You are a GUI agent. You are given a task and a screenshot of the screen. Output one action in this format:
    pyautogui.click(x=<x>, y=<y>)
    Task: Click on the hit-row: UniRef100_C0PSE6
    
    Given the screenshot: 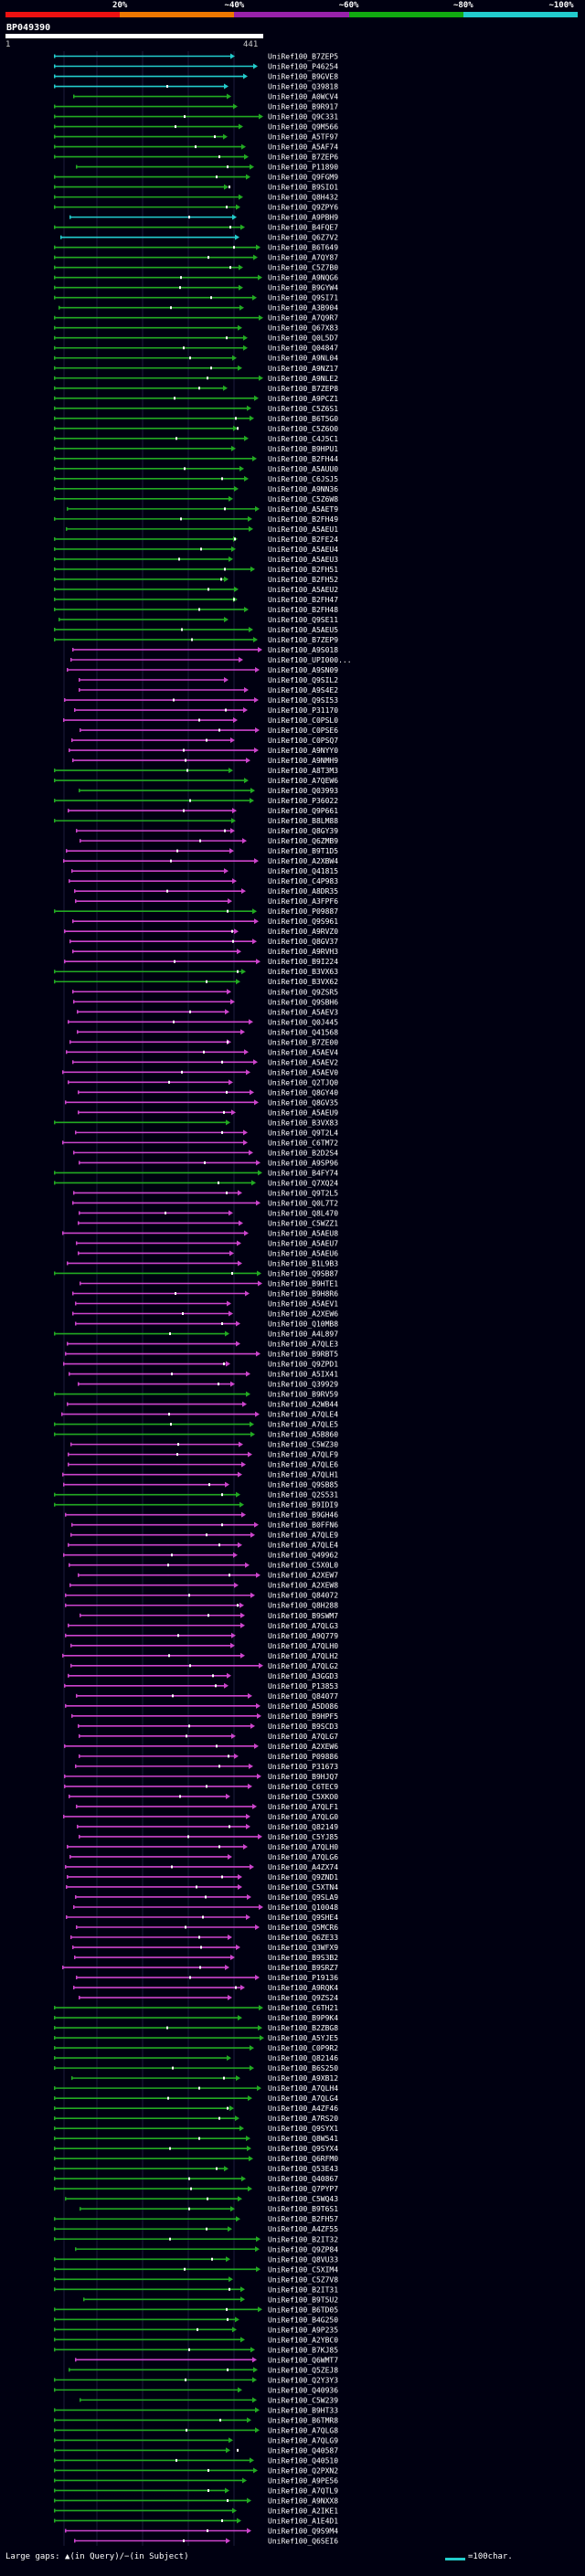 What is the action you would take?
    pyautogui.click(x=209, y=730)
    